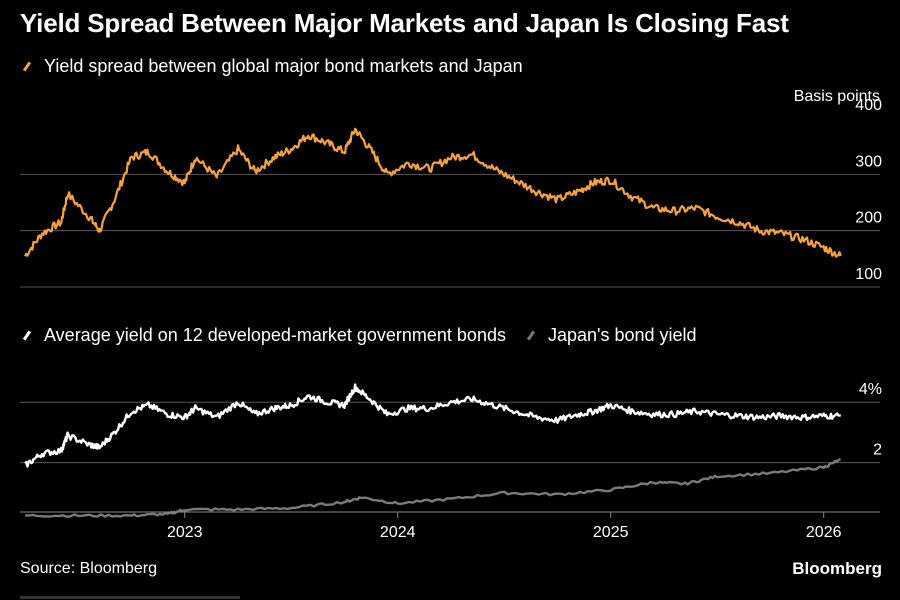  I want to click on y-tick-spread-400: 400, so click(868, 105).